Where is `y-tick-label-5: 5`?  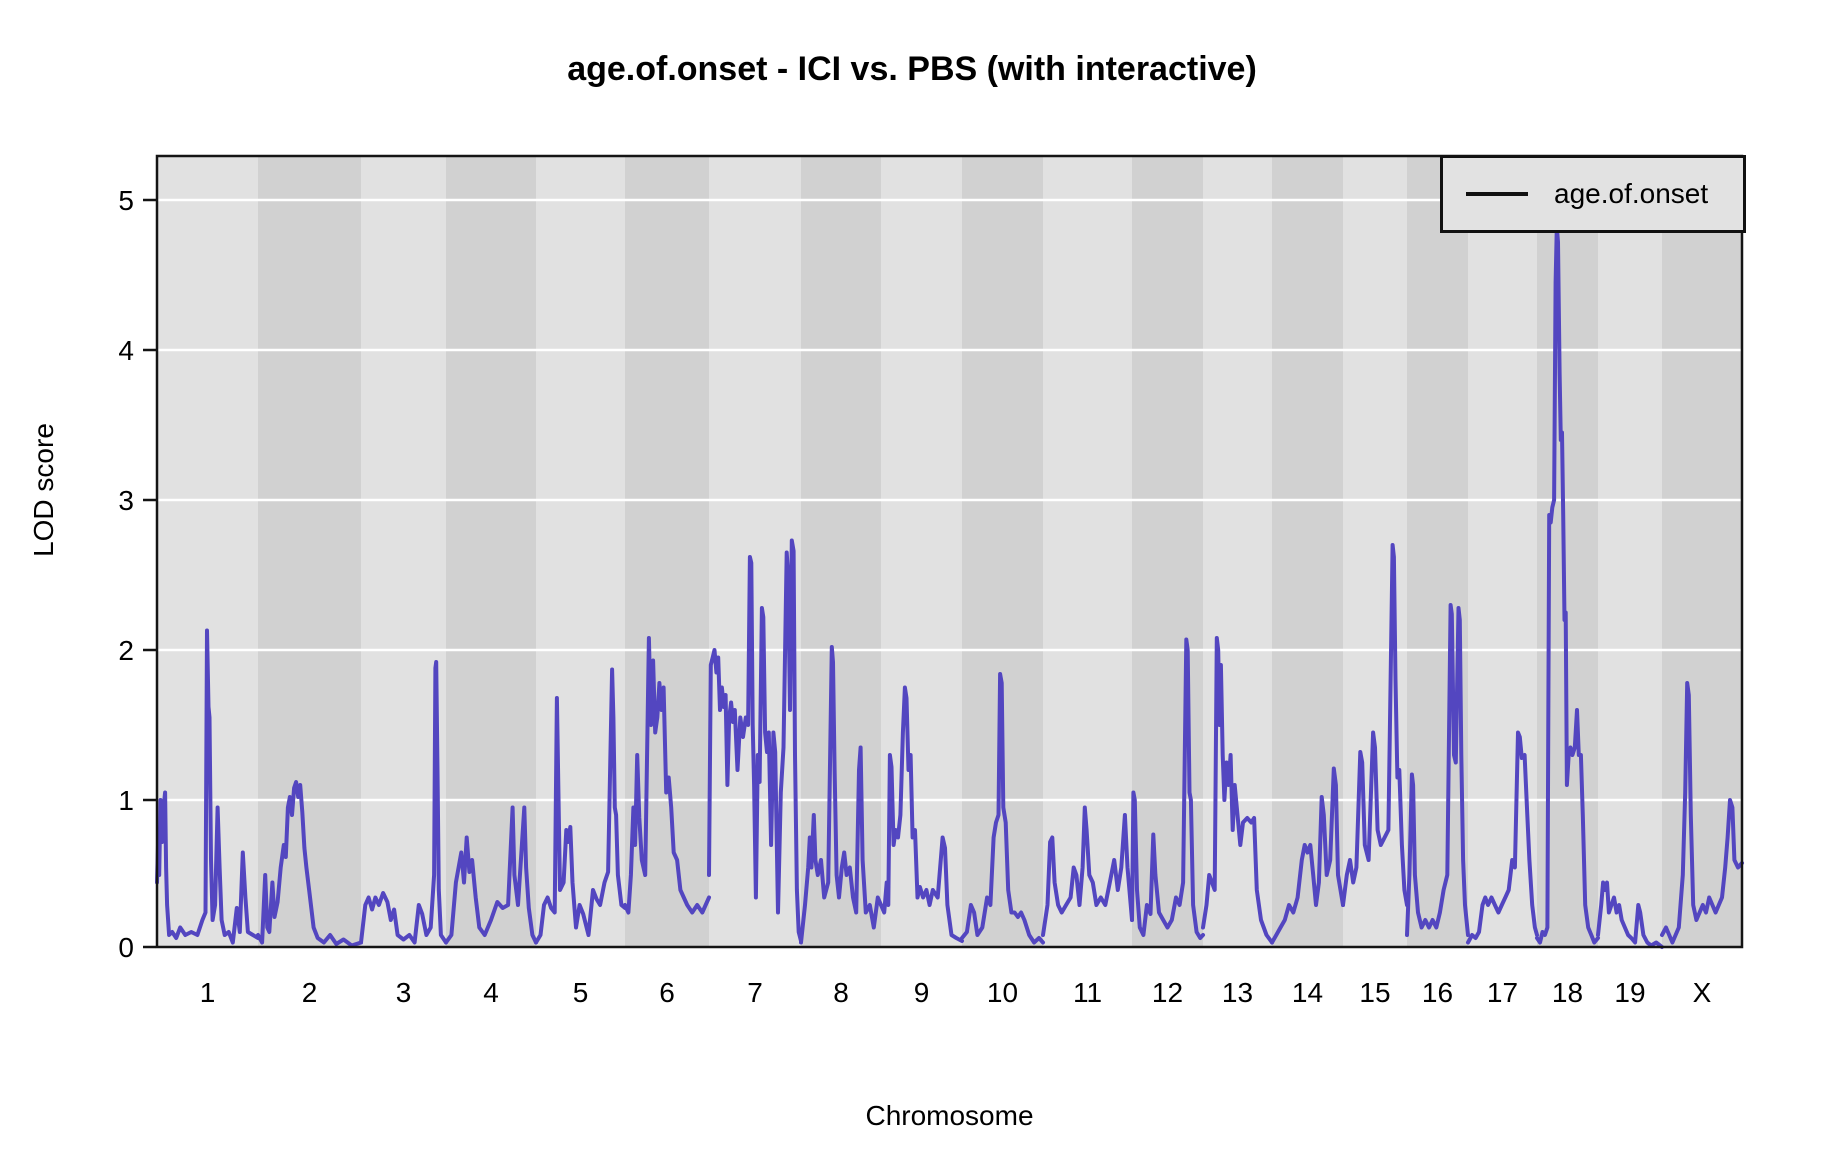
y-tick-label-5: 5 is located at coordinates (126, 200).